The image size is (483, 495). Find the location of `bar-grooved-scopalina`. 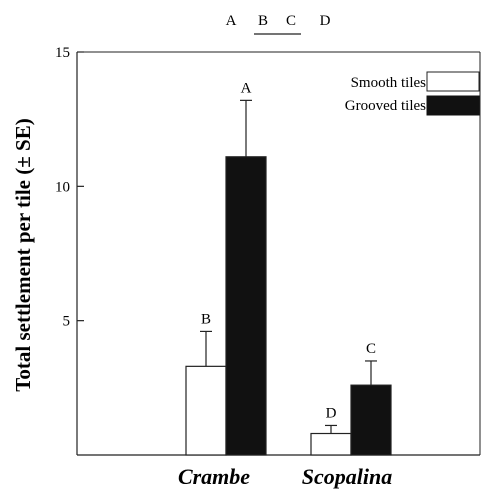

bar-grooved-scopalina is located at coordinates (371, 420).